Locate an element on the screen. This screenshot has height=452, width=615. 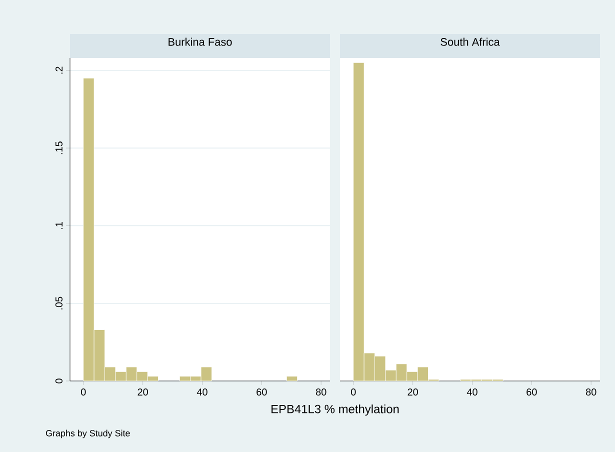
chart-title: South Africa is located at coordinates (470, 42).